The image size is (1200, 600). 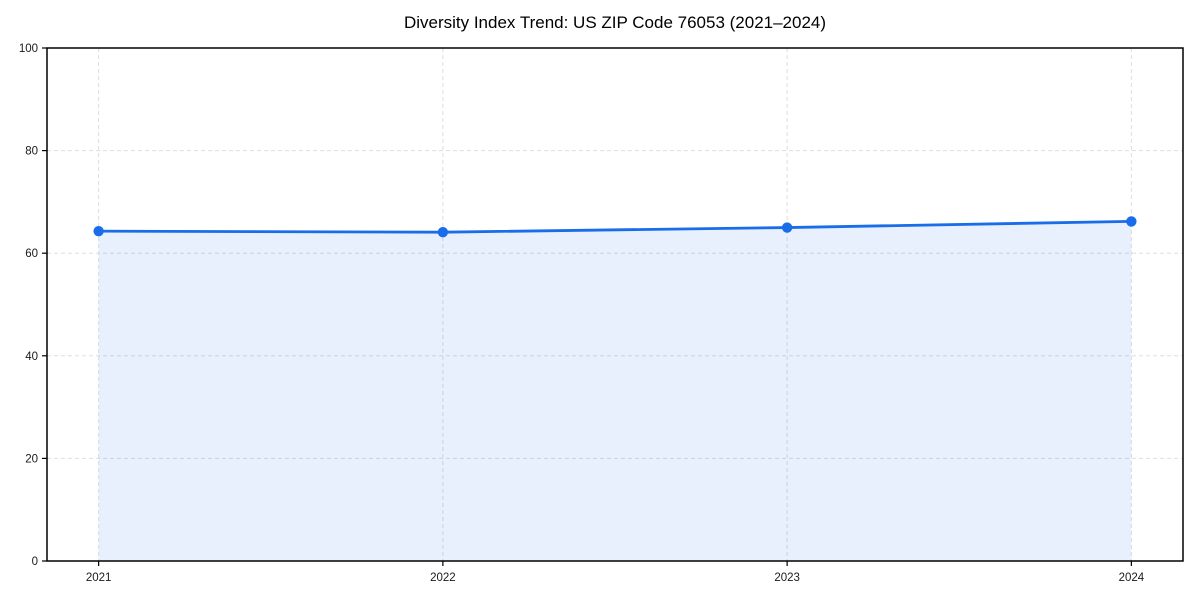 I want to click on trend-line, so click(x=615, y=226).